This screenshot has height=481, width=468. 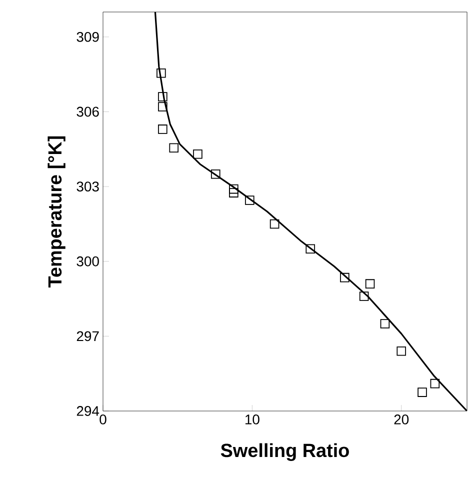 What do you see at coordinates (252, 419) in the screenshot?
I see `x-tick-label: 10` at bounding box center [252, 419].